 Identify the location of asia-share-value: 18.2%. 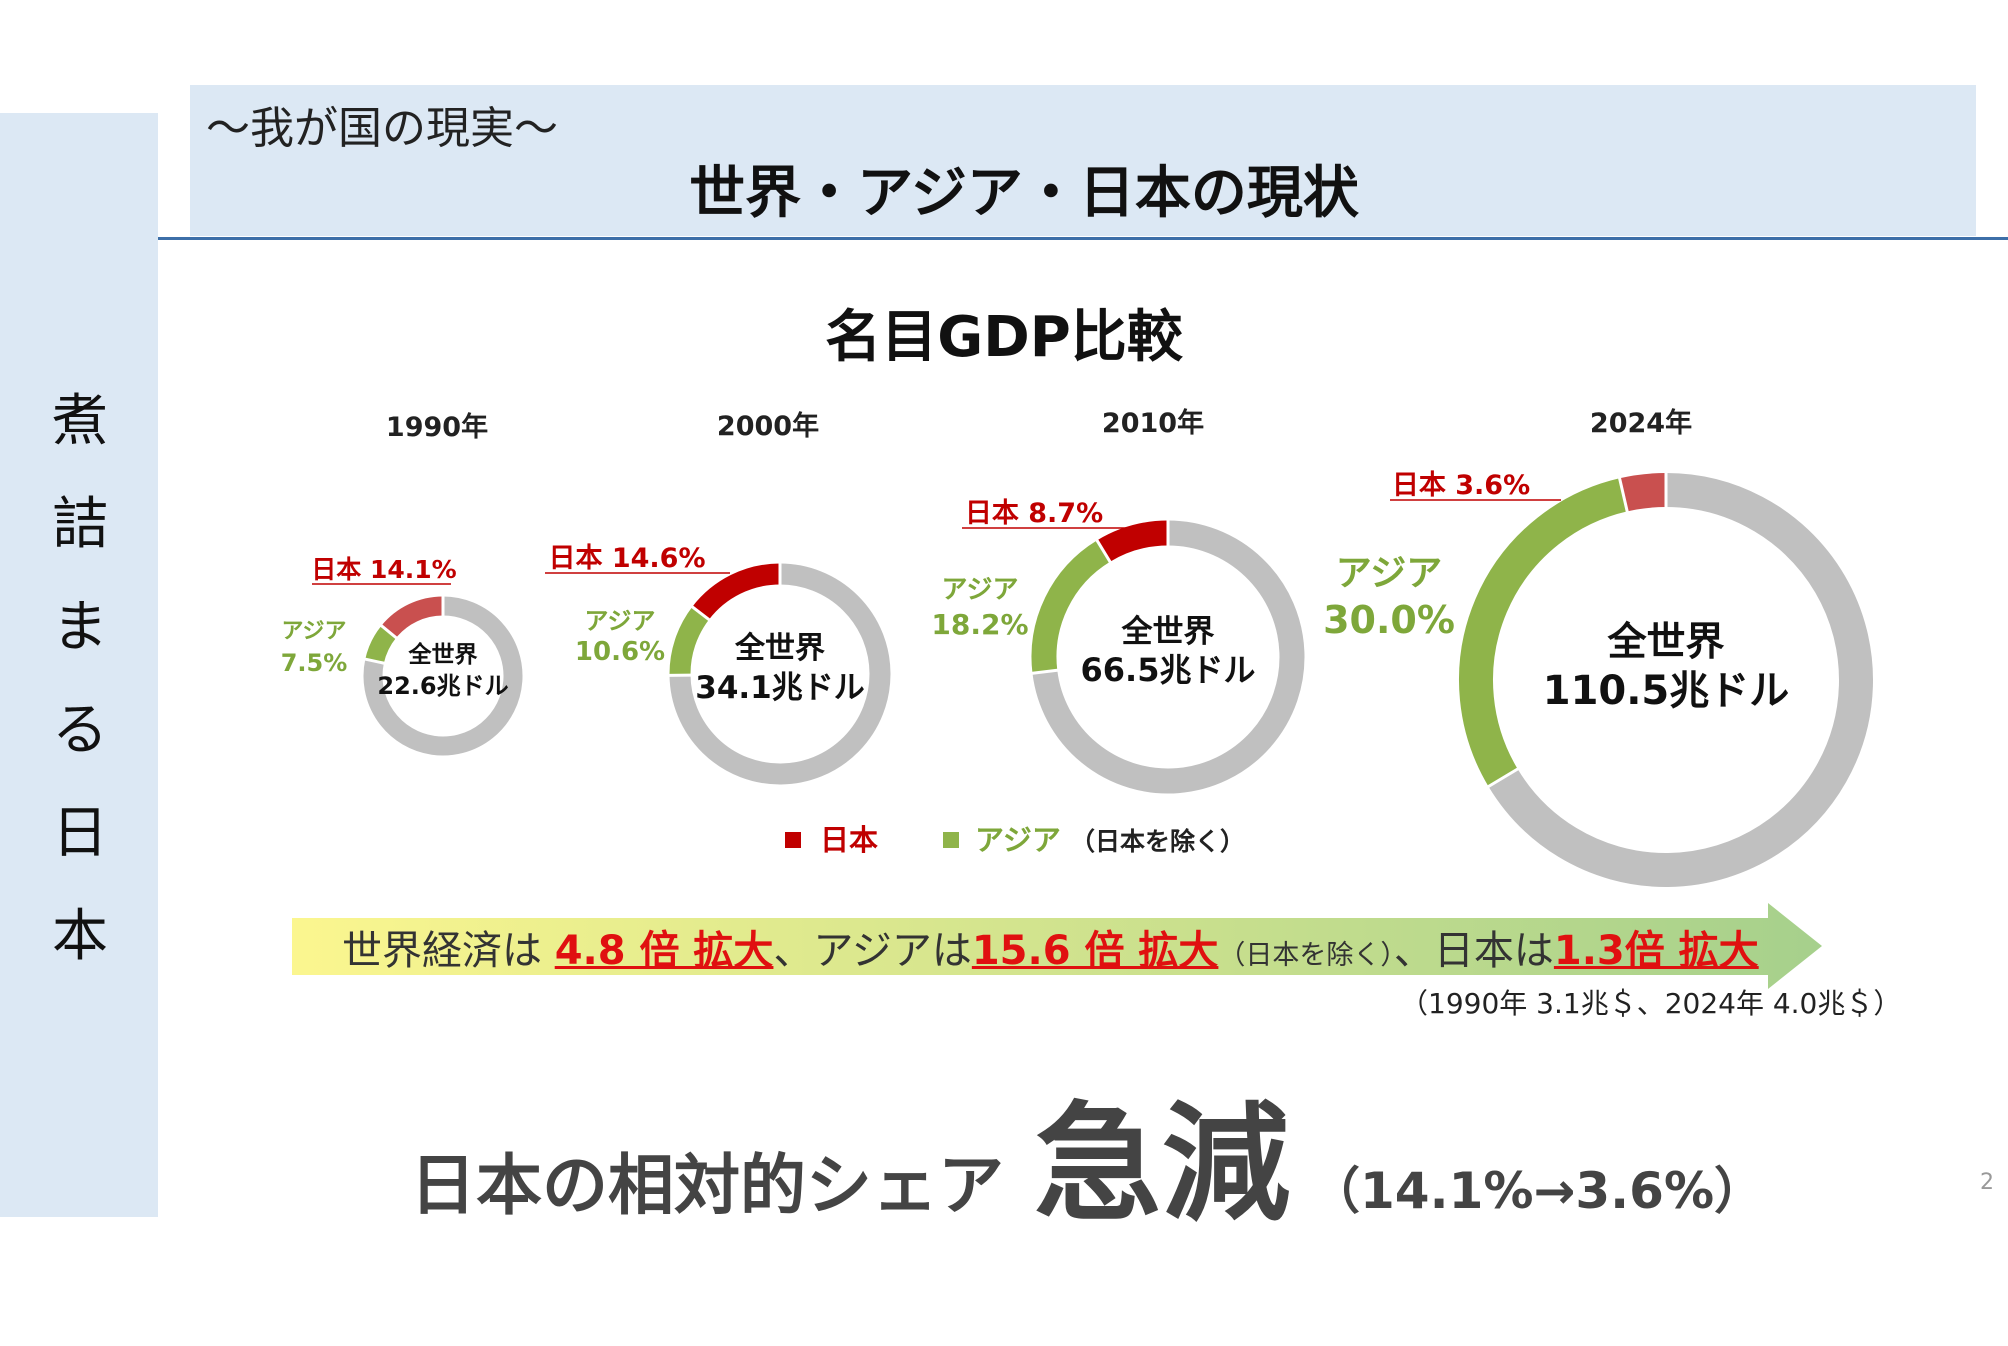
(979, 624).